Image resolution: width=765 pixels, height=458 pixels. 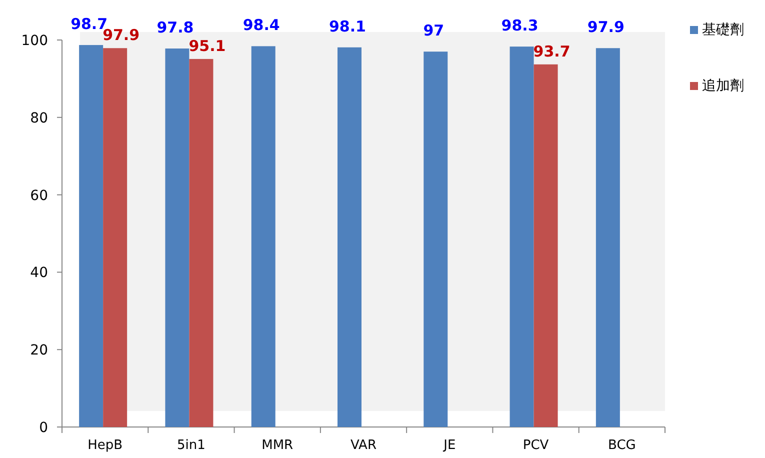 What do you see at coordinates (622, 445) in the screenshot?
I see `x-tick-label: BCG` at bounding box center [622, 445].